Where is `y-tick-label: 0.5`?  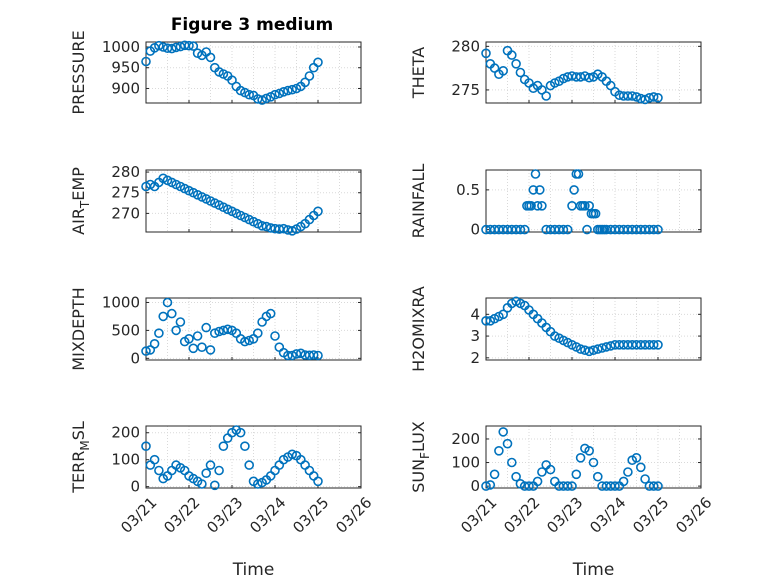 y-tick-label: 0.5 is located at coordinates (468, 190).